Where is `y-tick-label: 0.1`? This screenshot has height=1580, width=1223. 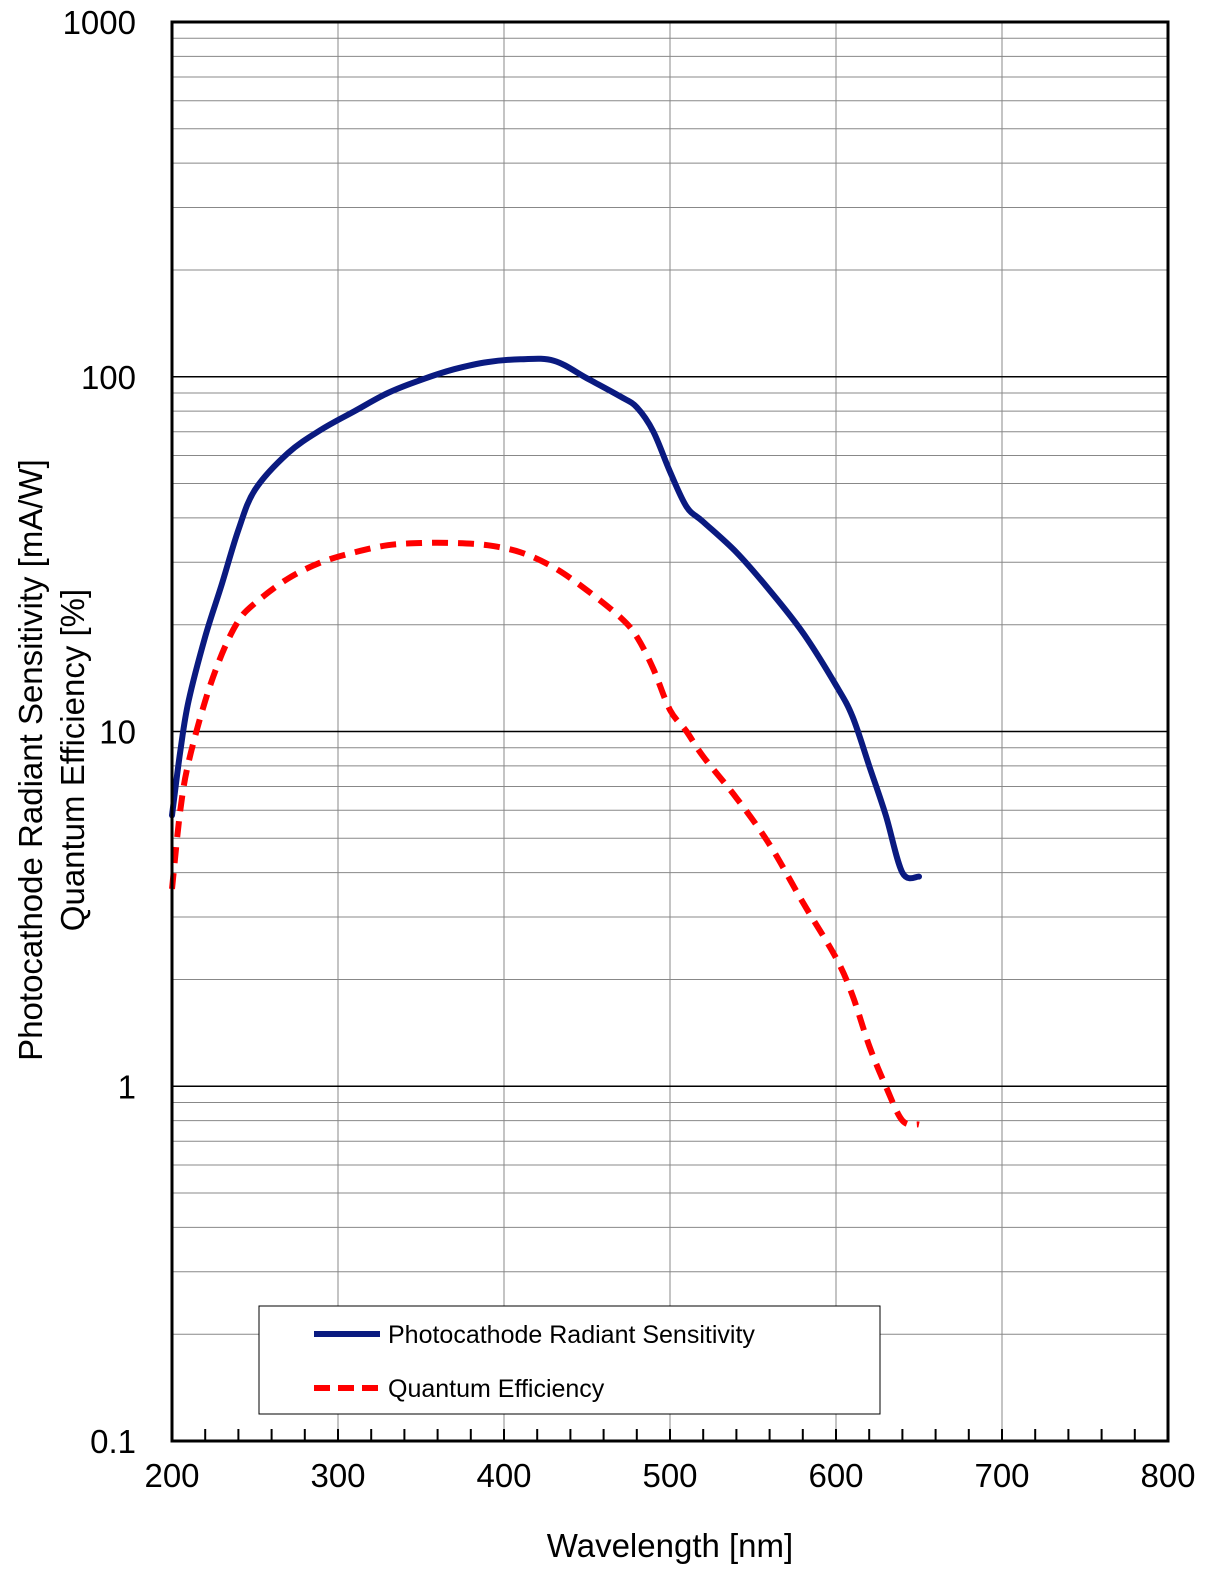
y-tick-label: 0.1 is located at coordinates (113, 1441).